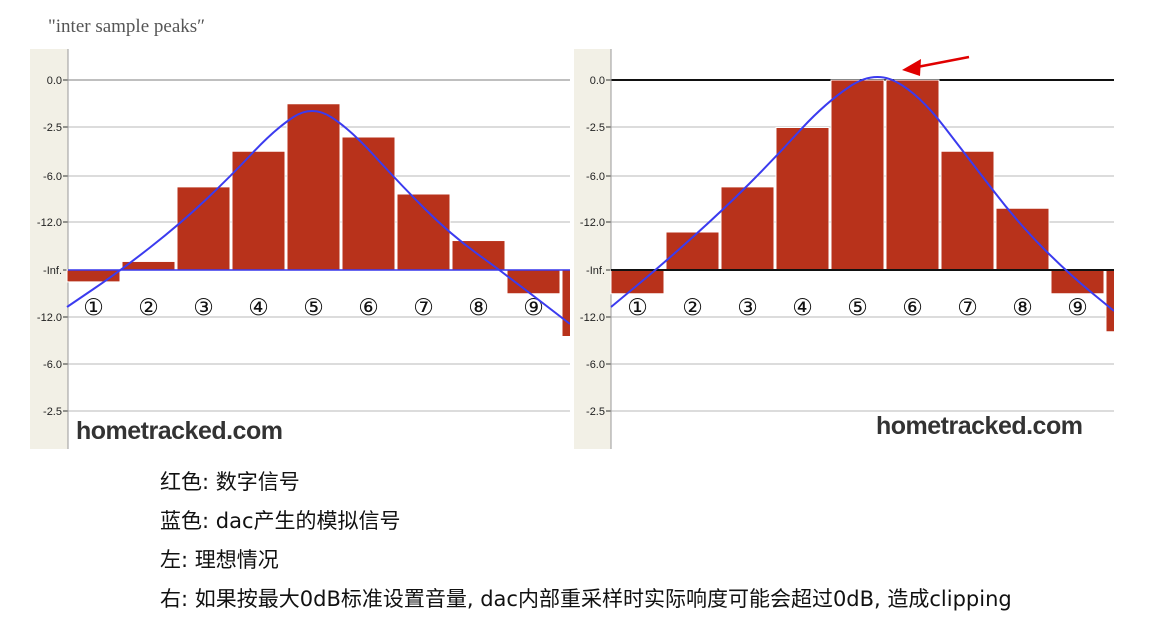  What do you see at coordinates (940, 62) in the screenshot?
I see `overshoot-arrow-shaft` at bounding box center [940, 62].